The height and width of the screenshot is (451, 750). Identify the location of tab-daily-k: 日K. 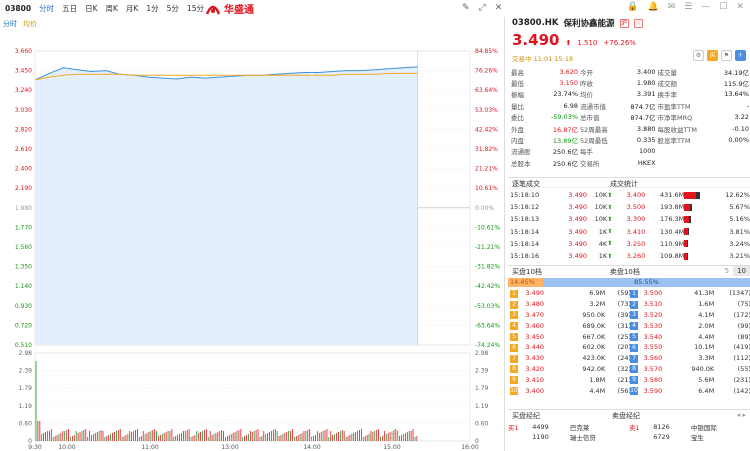
(91, 8).